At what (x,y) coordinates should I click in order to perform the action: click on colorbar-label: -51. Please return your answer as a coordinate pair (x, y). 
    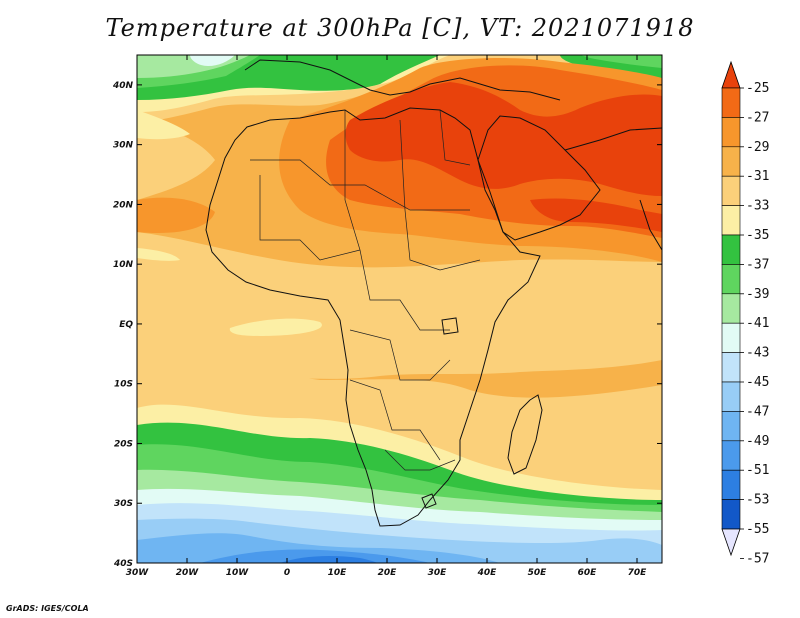
    Looking at the image, I should click on (757, 470).